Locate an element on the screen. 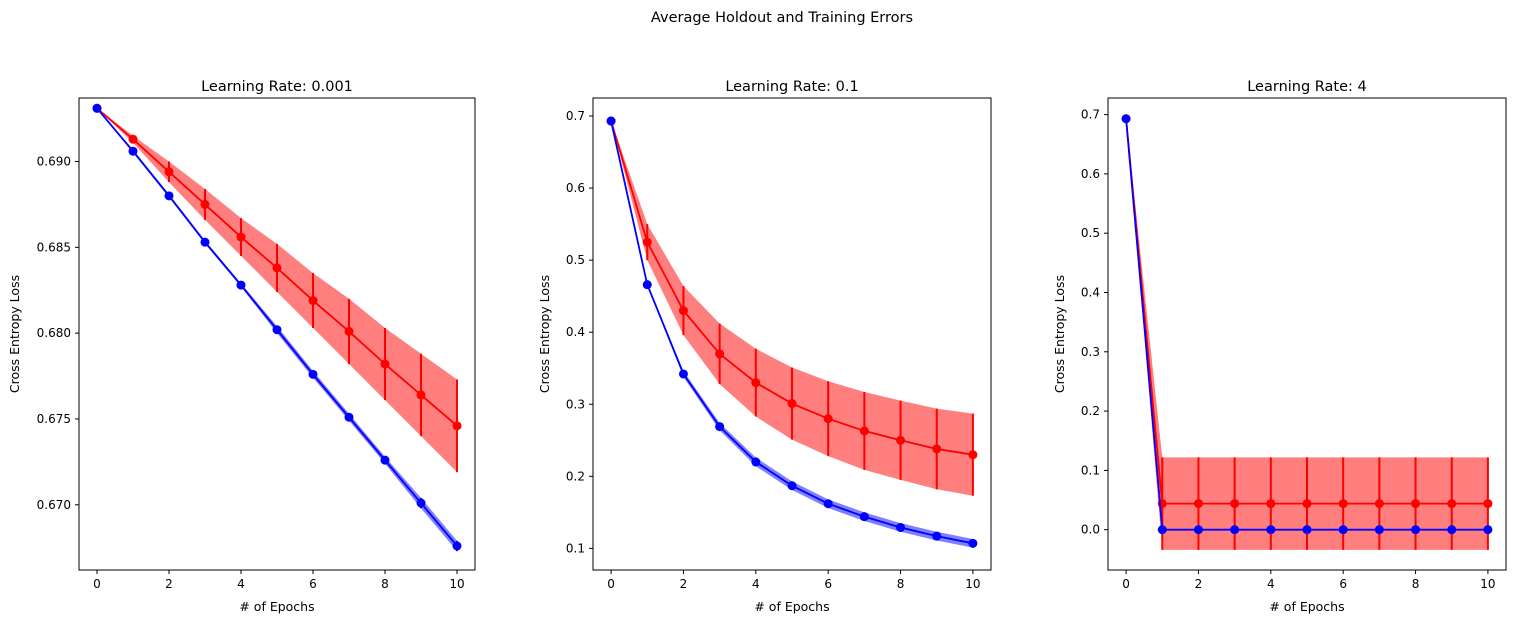  subplot-title: Learning Rate: 0.001 is located at coordinates (277, 87).